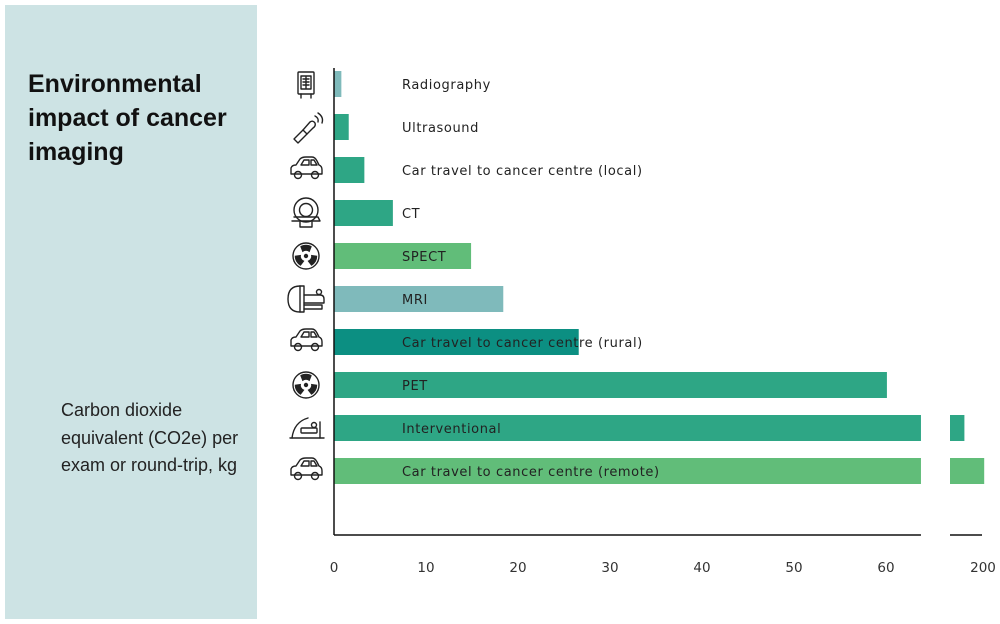  I want to click on bar-mri, so click(419, 299).